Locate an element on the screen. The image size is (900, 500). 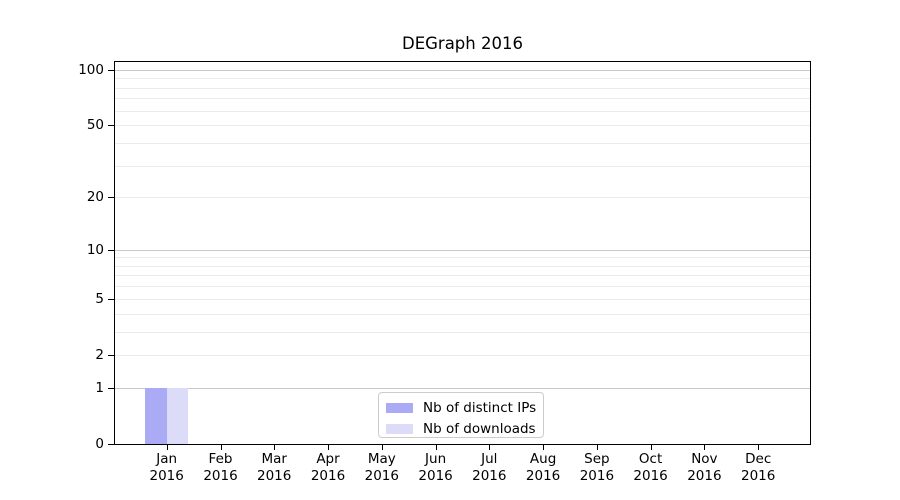
y-tick-label: 0 is located at coordinates (99, 444).